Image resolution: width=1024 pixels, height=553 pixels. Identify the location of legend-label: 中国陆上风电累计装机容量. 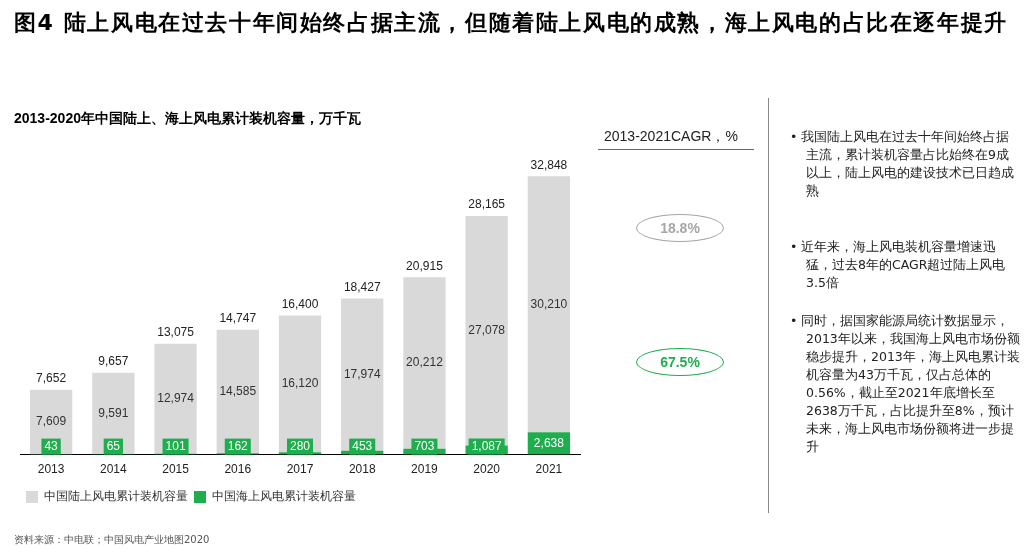
(116, 496).